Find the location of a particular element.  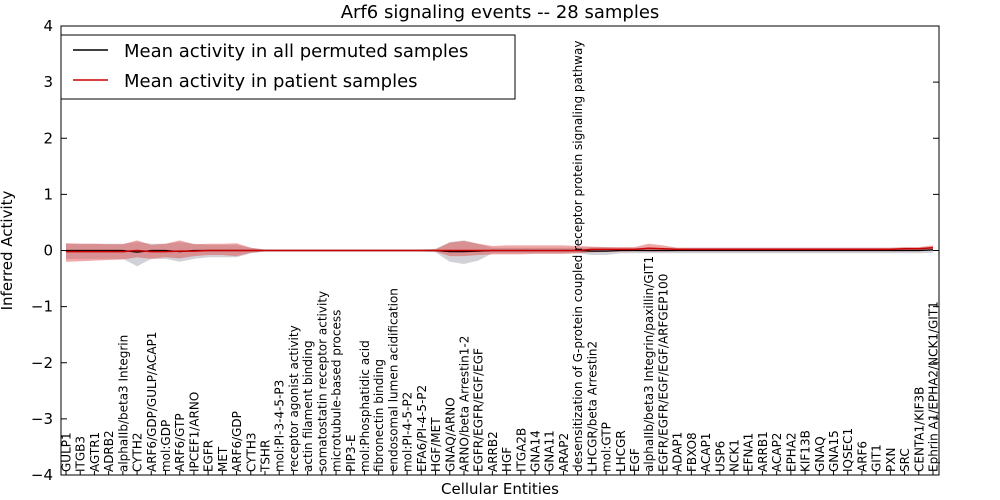

x-tick-label: mol:GDP is located at coordinates (166, 446).